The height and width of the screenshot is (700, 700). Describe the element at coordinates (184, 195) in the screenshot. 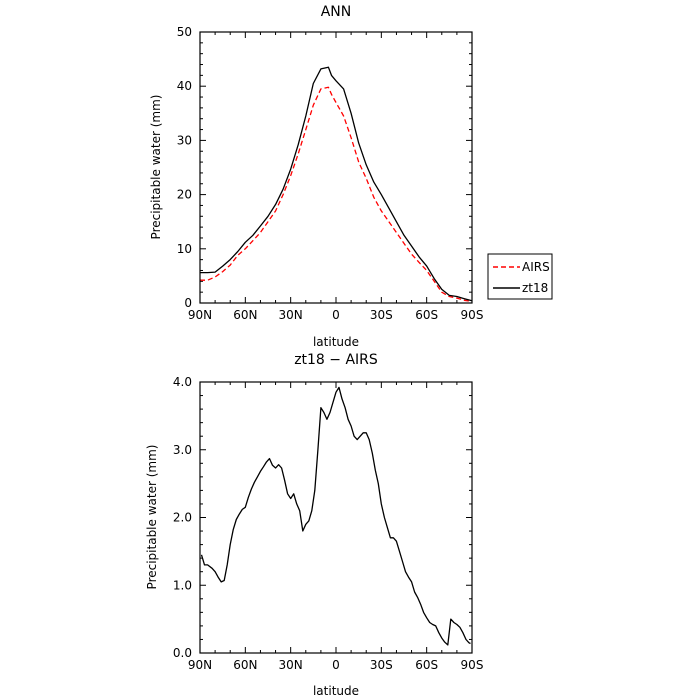

I see `y-tick-label: 20` at that location.